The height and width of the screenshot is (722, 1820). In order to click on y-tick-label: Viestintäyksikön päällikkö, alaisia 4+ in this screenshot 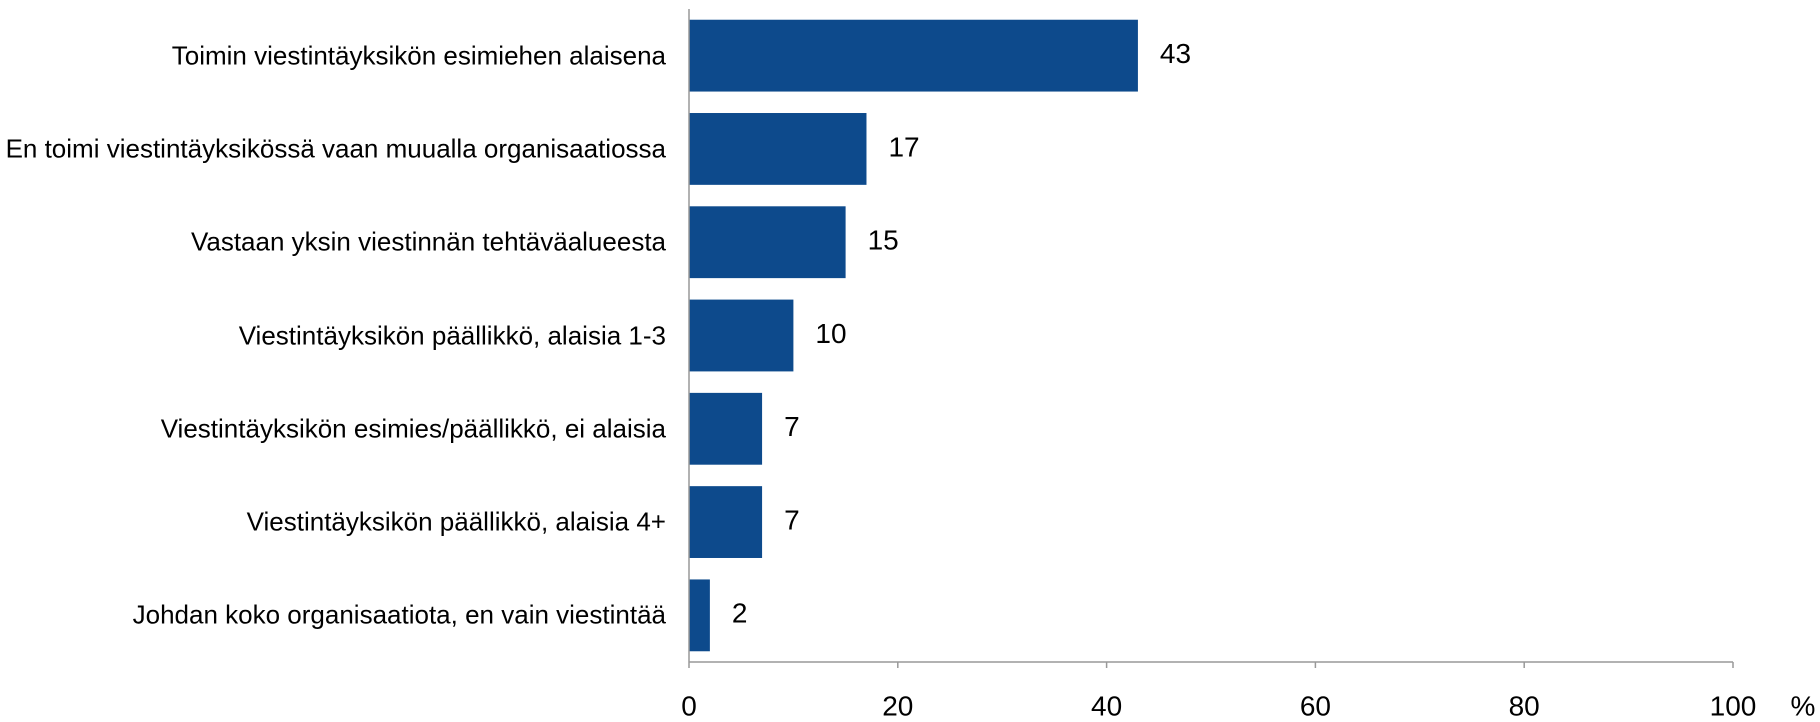, I will do `click(456, 521)`.